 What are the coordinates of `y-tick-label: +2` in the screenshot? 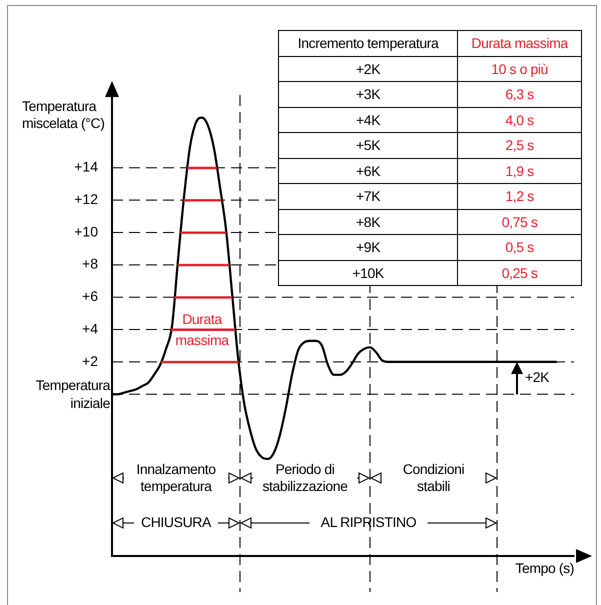 It's located at (90, 360).